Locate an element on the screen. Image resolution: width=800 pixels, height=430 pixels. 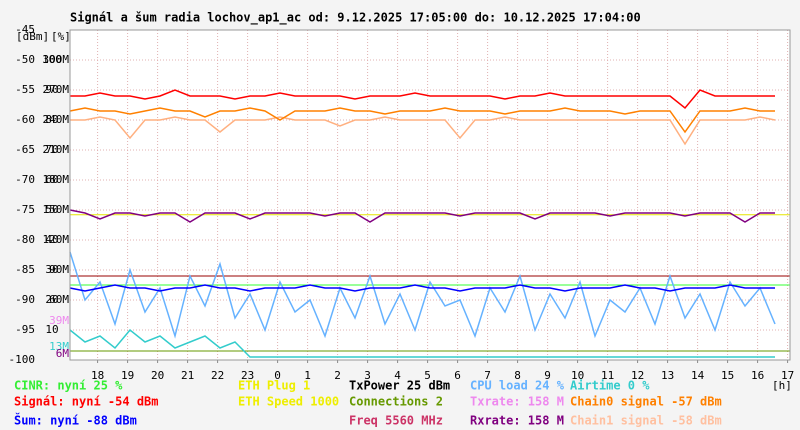
y3-tick-label: 270M is located at coordinates (56, 89).